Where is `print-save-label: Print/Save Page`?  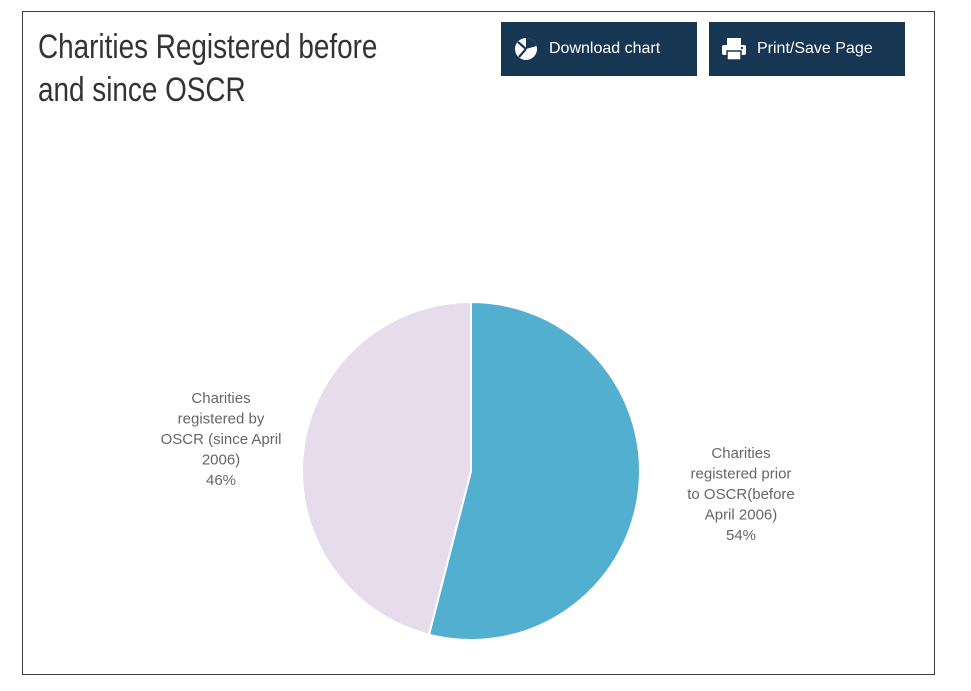 print-save-label: Print/Save Page is located at coordinates (815, 48).